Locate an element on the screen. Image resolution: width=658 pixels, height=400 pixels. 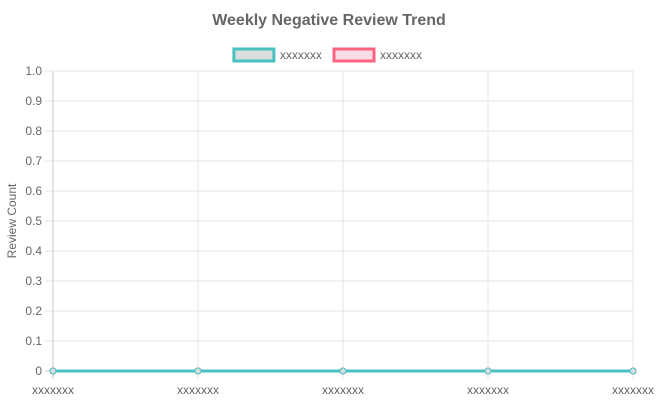
x-axis-ticks: xxxxxxx xxxxxxx xxxxxxx xxxxxxx xxxxxxx is located at coordinates (343, 390).